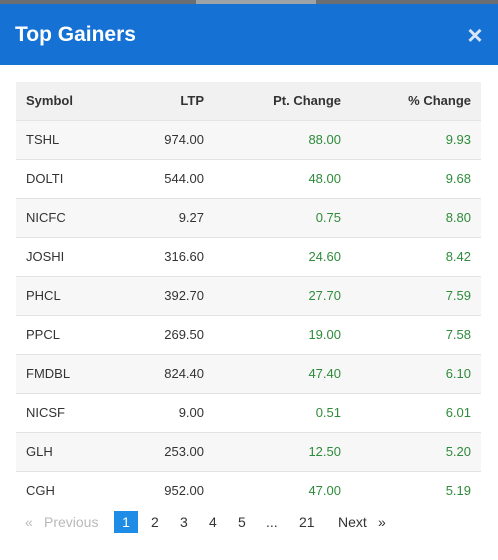 Image resolution: width=498 pixels, height=560 pixels. Describe the element at coordinates (458, 217) in the screenshot. I see `pct-change-cell: 8.80` at that location.